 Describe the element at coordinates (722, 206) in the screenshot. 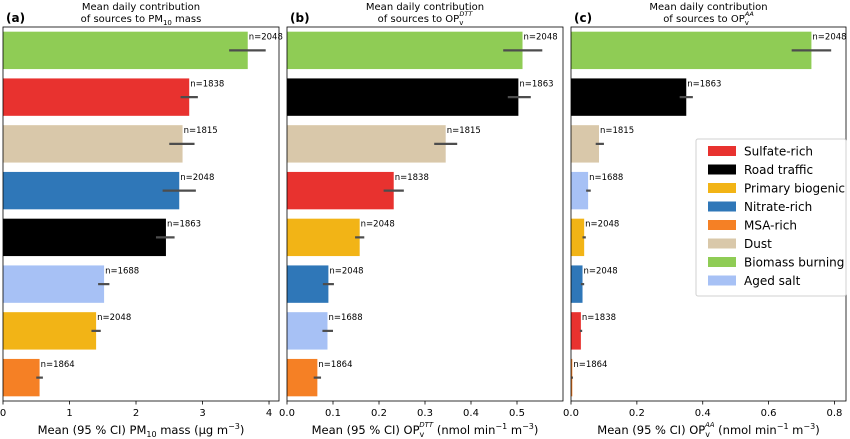

I see `legend-swatch-nitrate-rich` at that location.